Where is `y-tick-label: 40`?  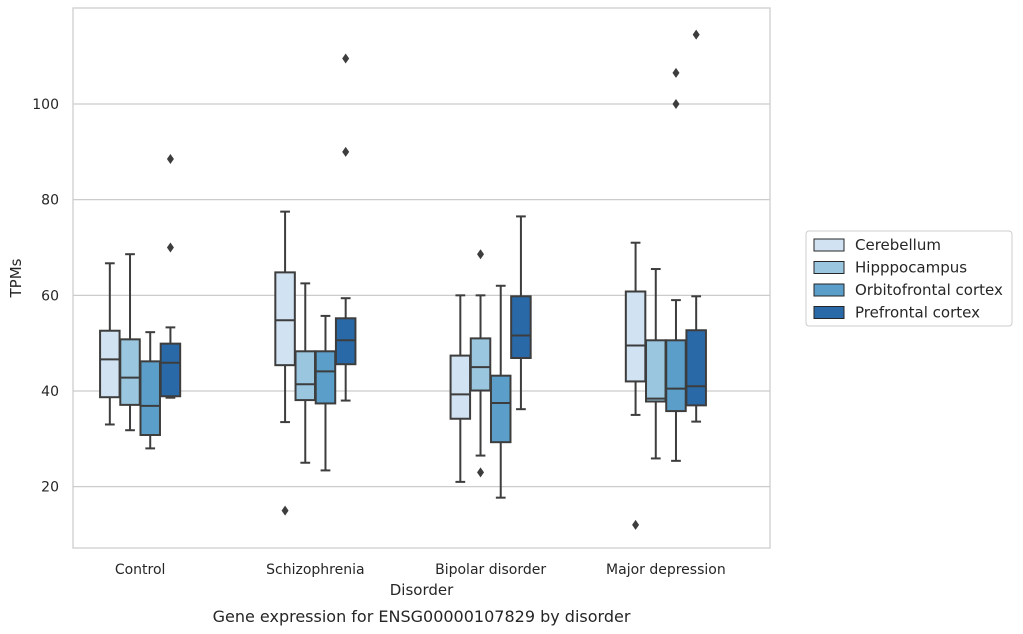 y-tick-label: 40 is located at coordinates (50, 392).